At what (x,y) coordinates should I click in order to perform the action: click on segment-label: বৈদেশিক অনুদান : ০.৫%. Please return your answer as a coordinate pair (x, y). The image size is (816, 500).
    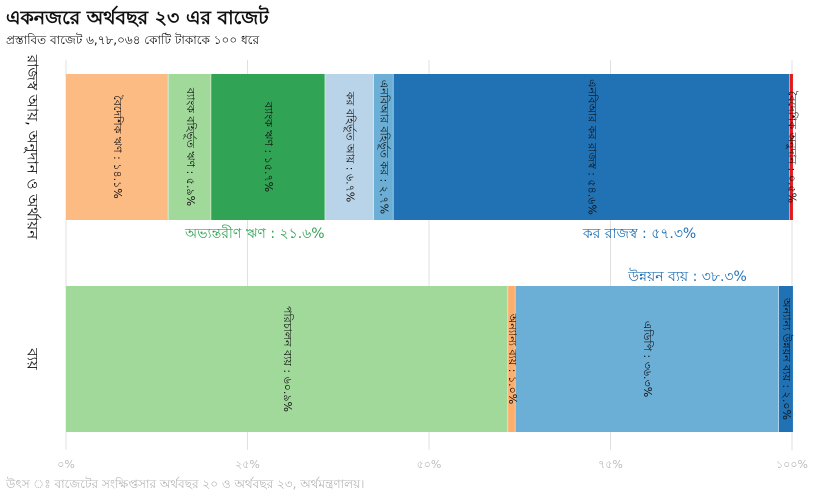
    Looking at the image, I should click on (792, 147).